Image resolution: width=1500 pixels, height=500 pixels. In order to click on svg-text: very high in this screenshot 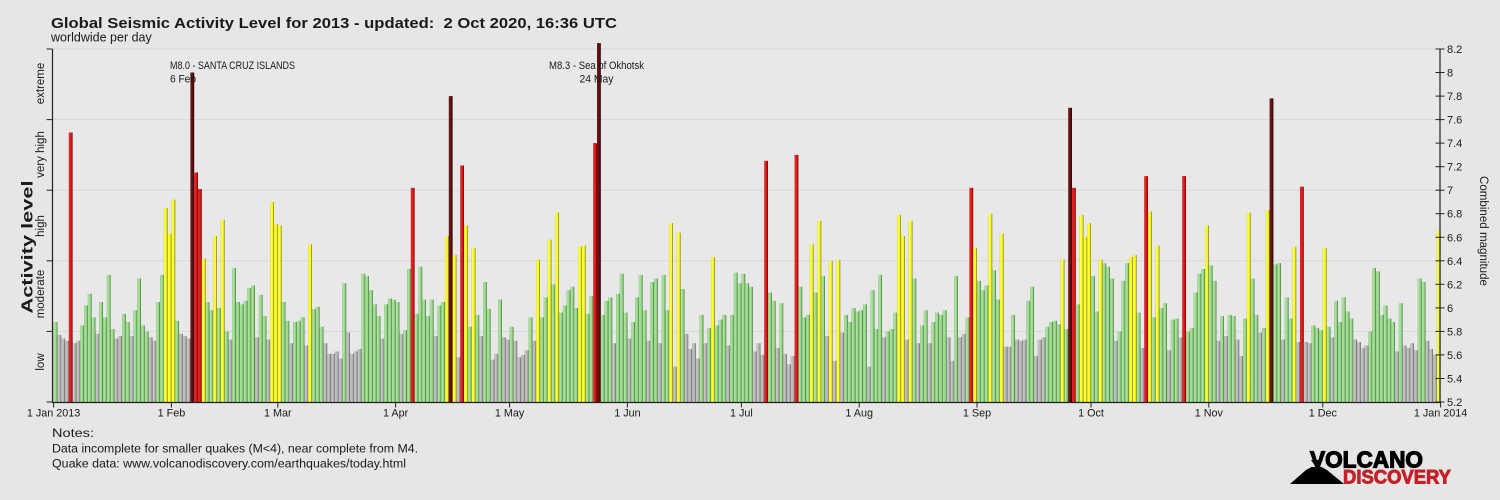, I will do `click(41, 154)`.